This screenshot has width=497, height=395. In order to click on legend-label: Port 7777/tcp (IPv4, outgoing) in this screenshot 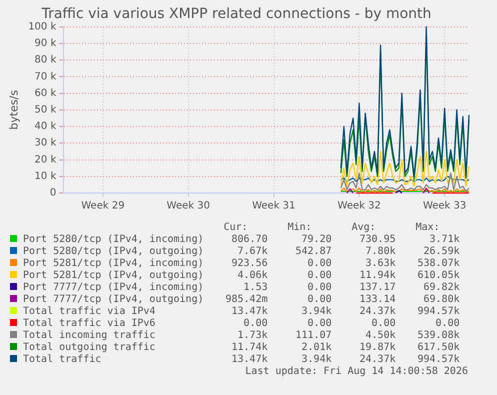, I will do `click(113, 300)`.